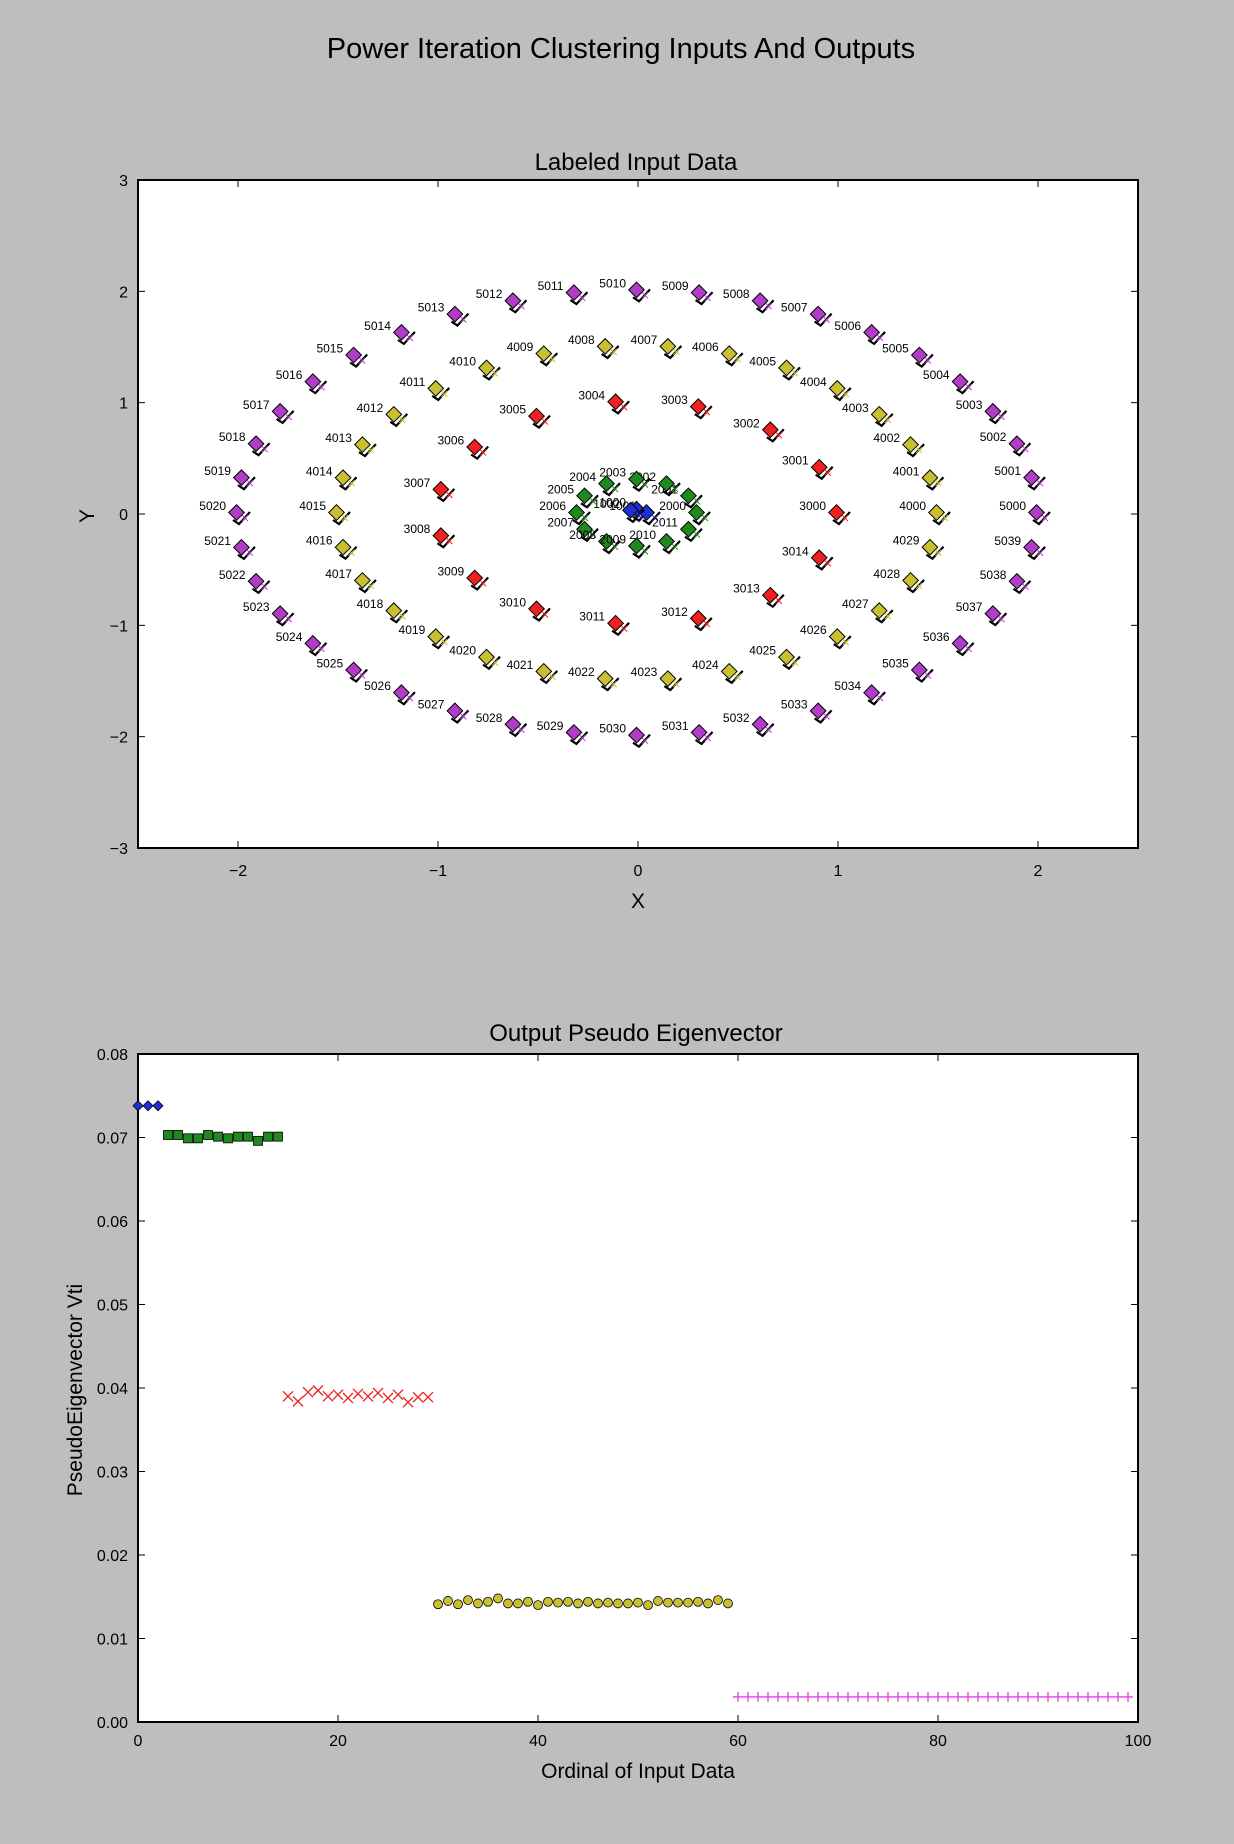 The width and height of the screenshot is (1234, 1844). Describe the element at coordinates (123, 515) in the screenshot. I see `y-tick-label: 0` at that location.